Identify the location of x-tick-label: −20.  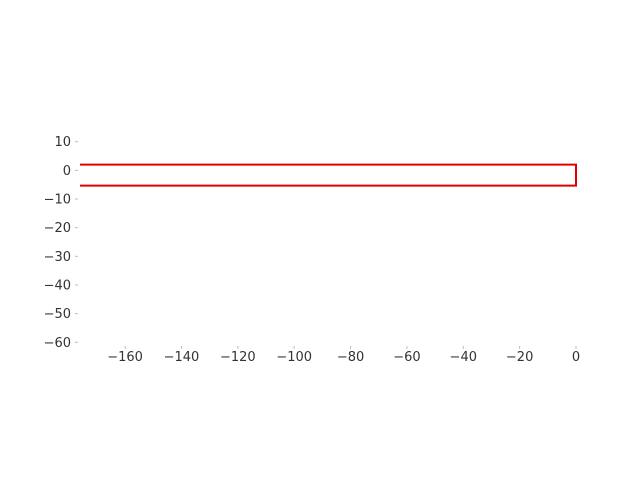
(519, 357).